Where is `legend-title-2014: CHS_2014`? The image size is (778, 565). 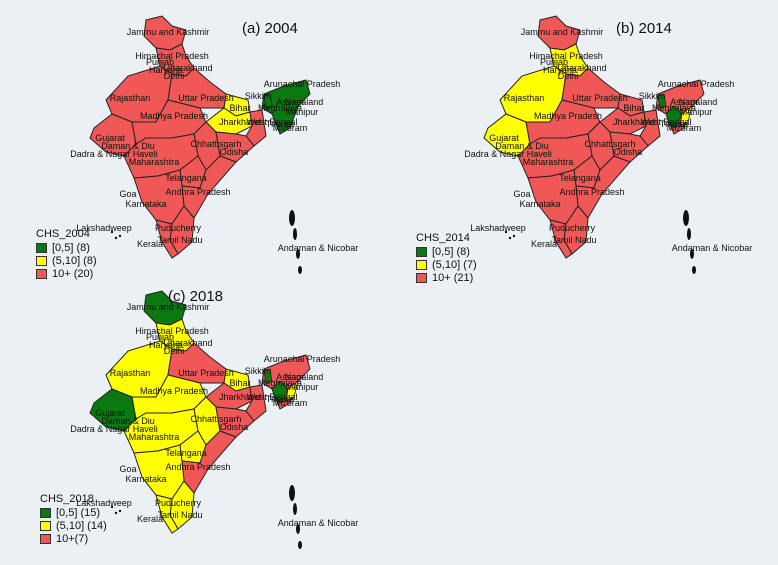
legend-title-2014: CHS_2014 is located at coordinates (443, 238).